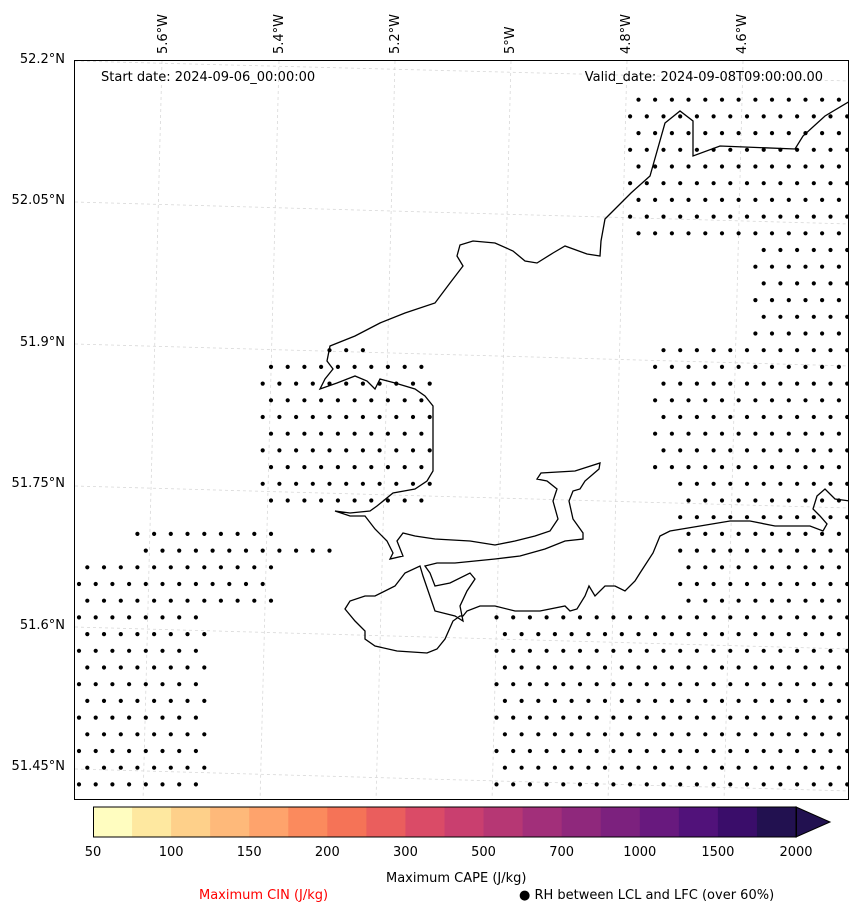 Image resolution: width=859 pixels, height=915 pixels. What do you see at coordinates (503, 822) in the screenshot?
I see `colorbar-swatch` at bounding box center [503, 822].